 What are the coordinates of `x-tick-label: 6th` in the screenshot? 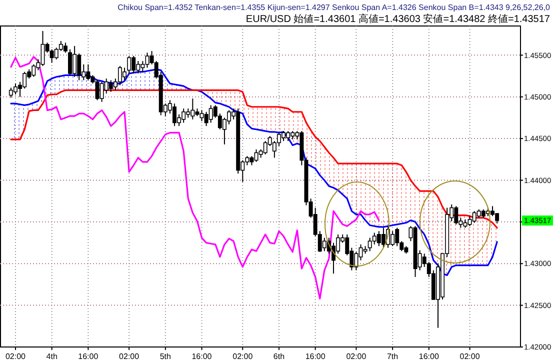 It's located at (279, 356).